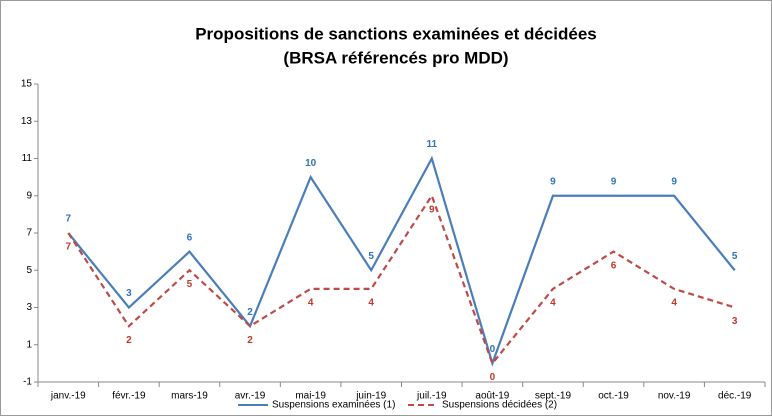 The width and height of the screenshot is (772, 416). Describe the element at coordinates (370, 396) in the screenshot. I see `x-tick-label: juin-19` at that location.